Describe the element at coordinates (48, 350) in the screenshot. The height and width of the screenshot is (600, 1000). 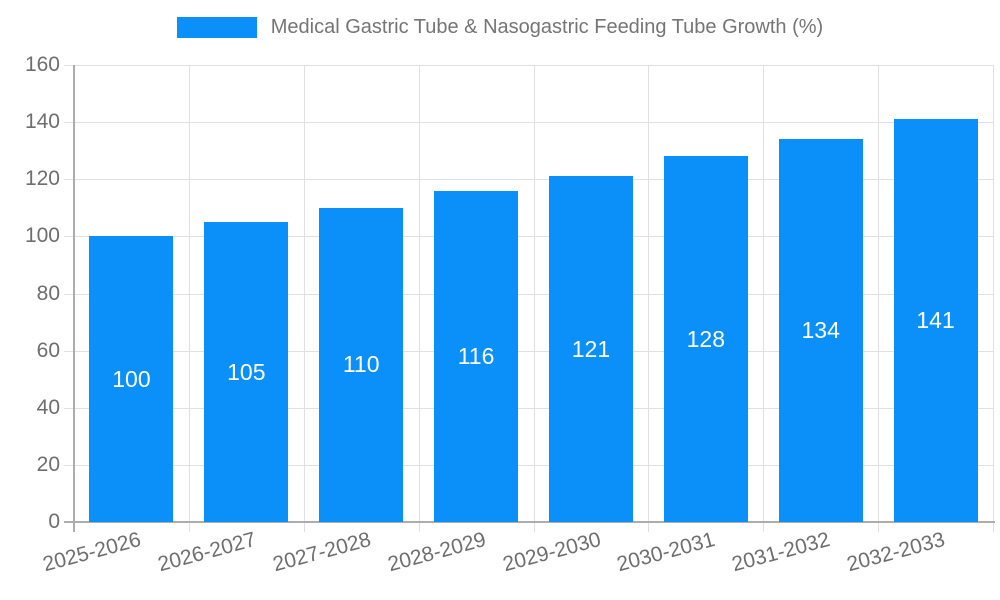
I see `y-axis-tick-label: 60` at that location.